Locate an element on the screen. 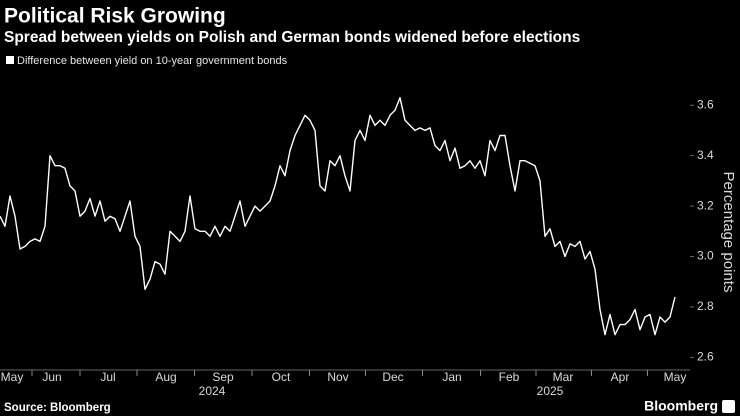 This screenshot has width=740, height=416. brand: Bloomberg is located at coordinates (681, 406).